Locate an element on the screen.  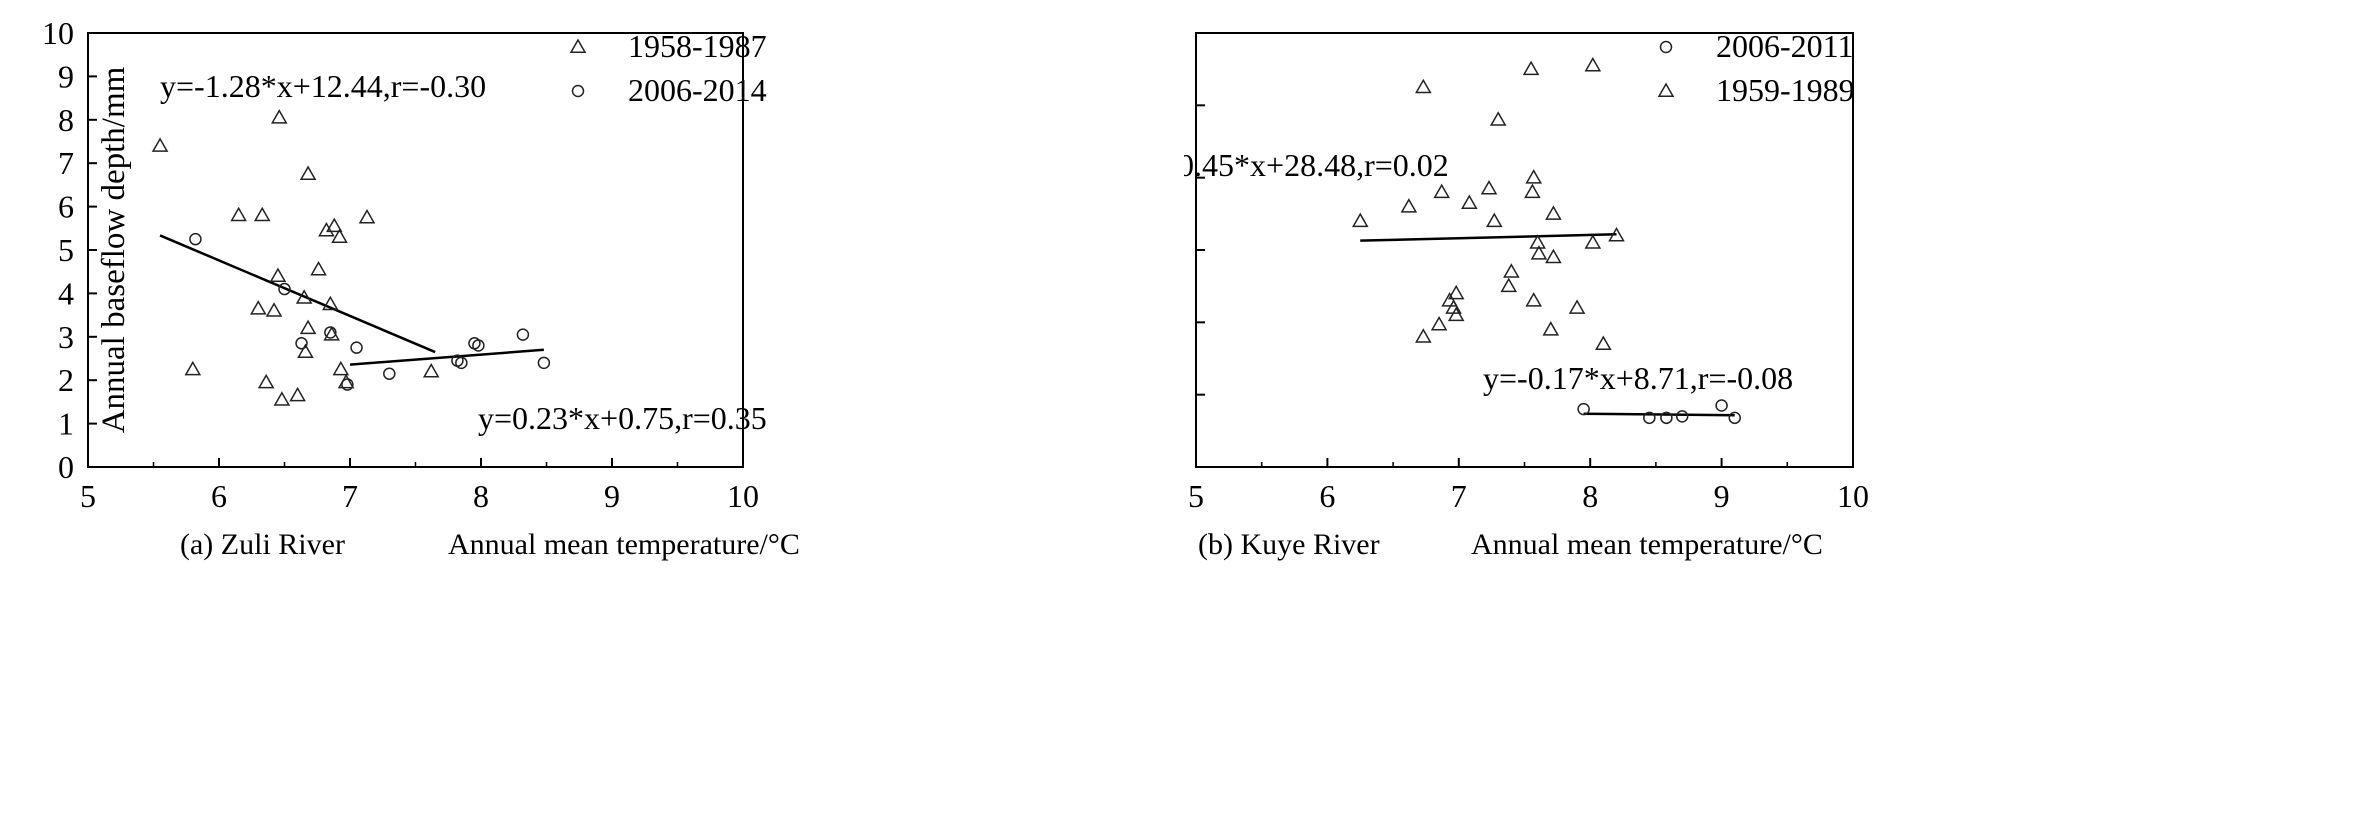
fit-equation-label: y=-1.28*x+12.44,r=-0.30 is located at coordinates (323, 86).